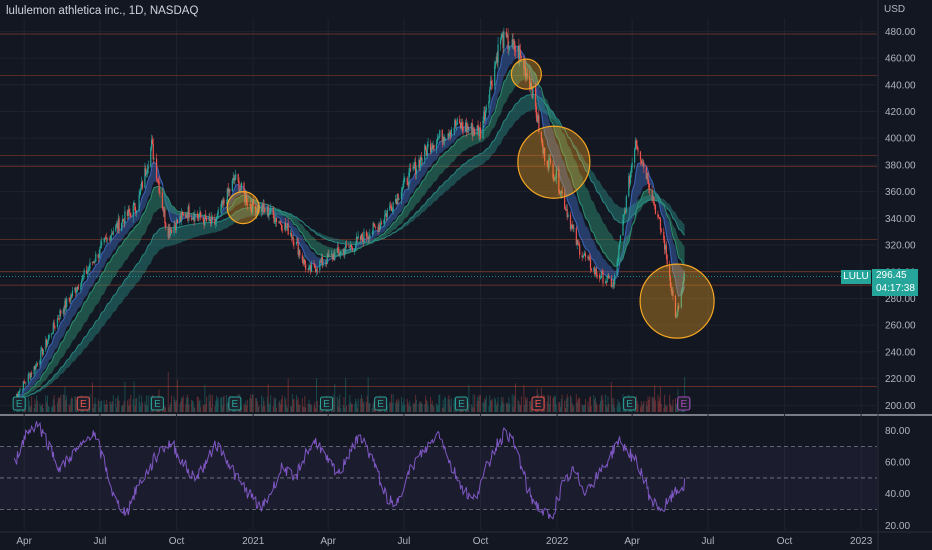 This screenshot has height=550, width=932. Describe the element at coordinates (19, 403) in the screenshot. I see `earnings-marker` at that location.